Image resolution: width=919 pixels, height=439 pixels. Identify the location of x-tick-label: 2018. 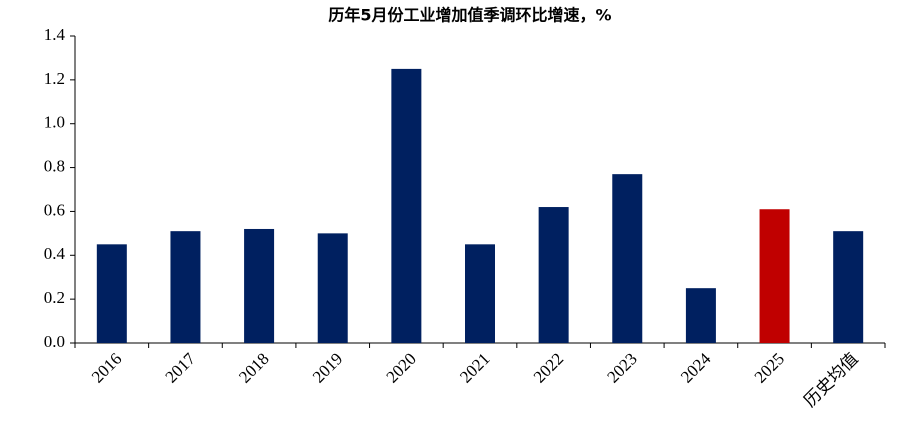
(253, 367).